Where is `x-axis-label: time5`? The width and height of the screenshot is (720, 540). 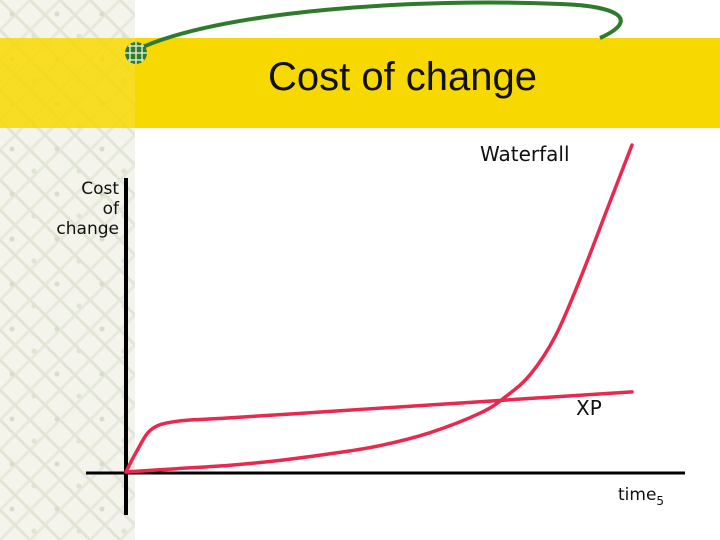
x-axis-label: time5 is located at coordinates (641, 496).